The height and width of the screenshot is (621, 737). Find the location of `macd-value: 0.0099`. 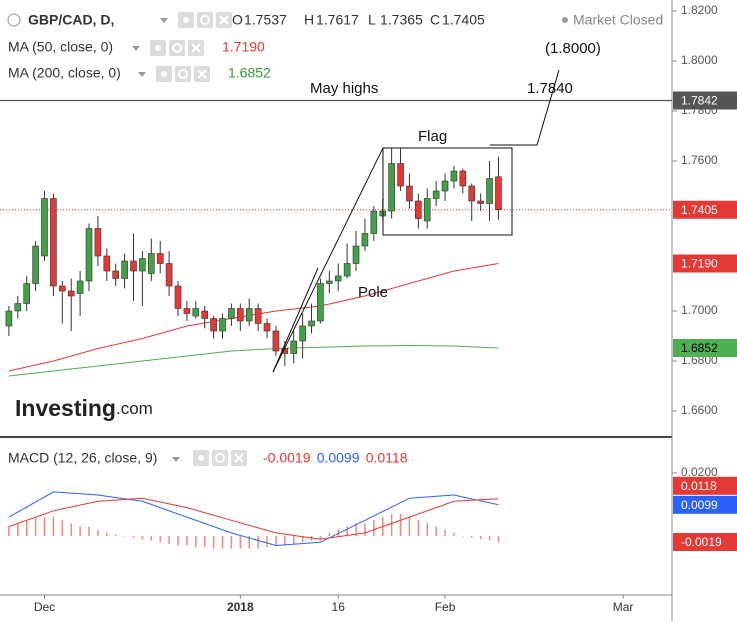

macd-value: 0.0099 is located at coordinates (338, 458).